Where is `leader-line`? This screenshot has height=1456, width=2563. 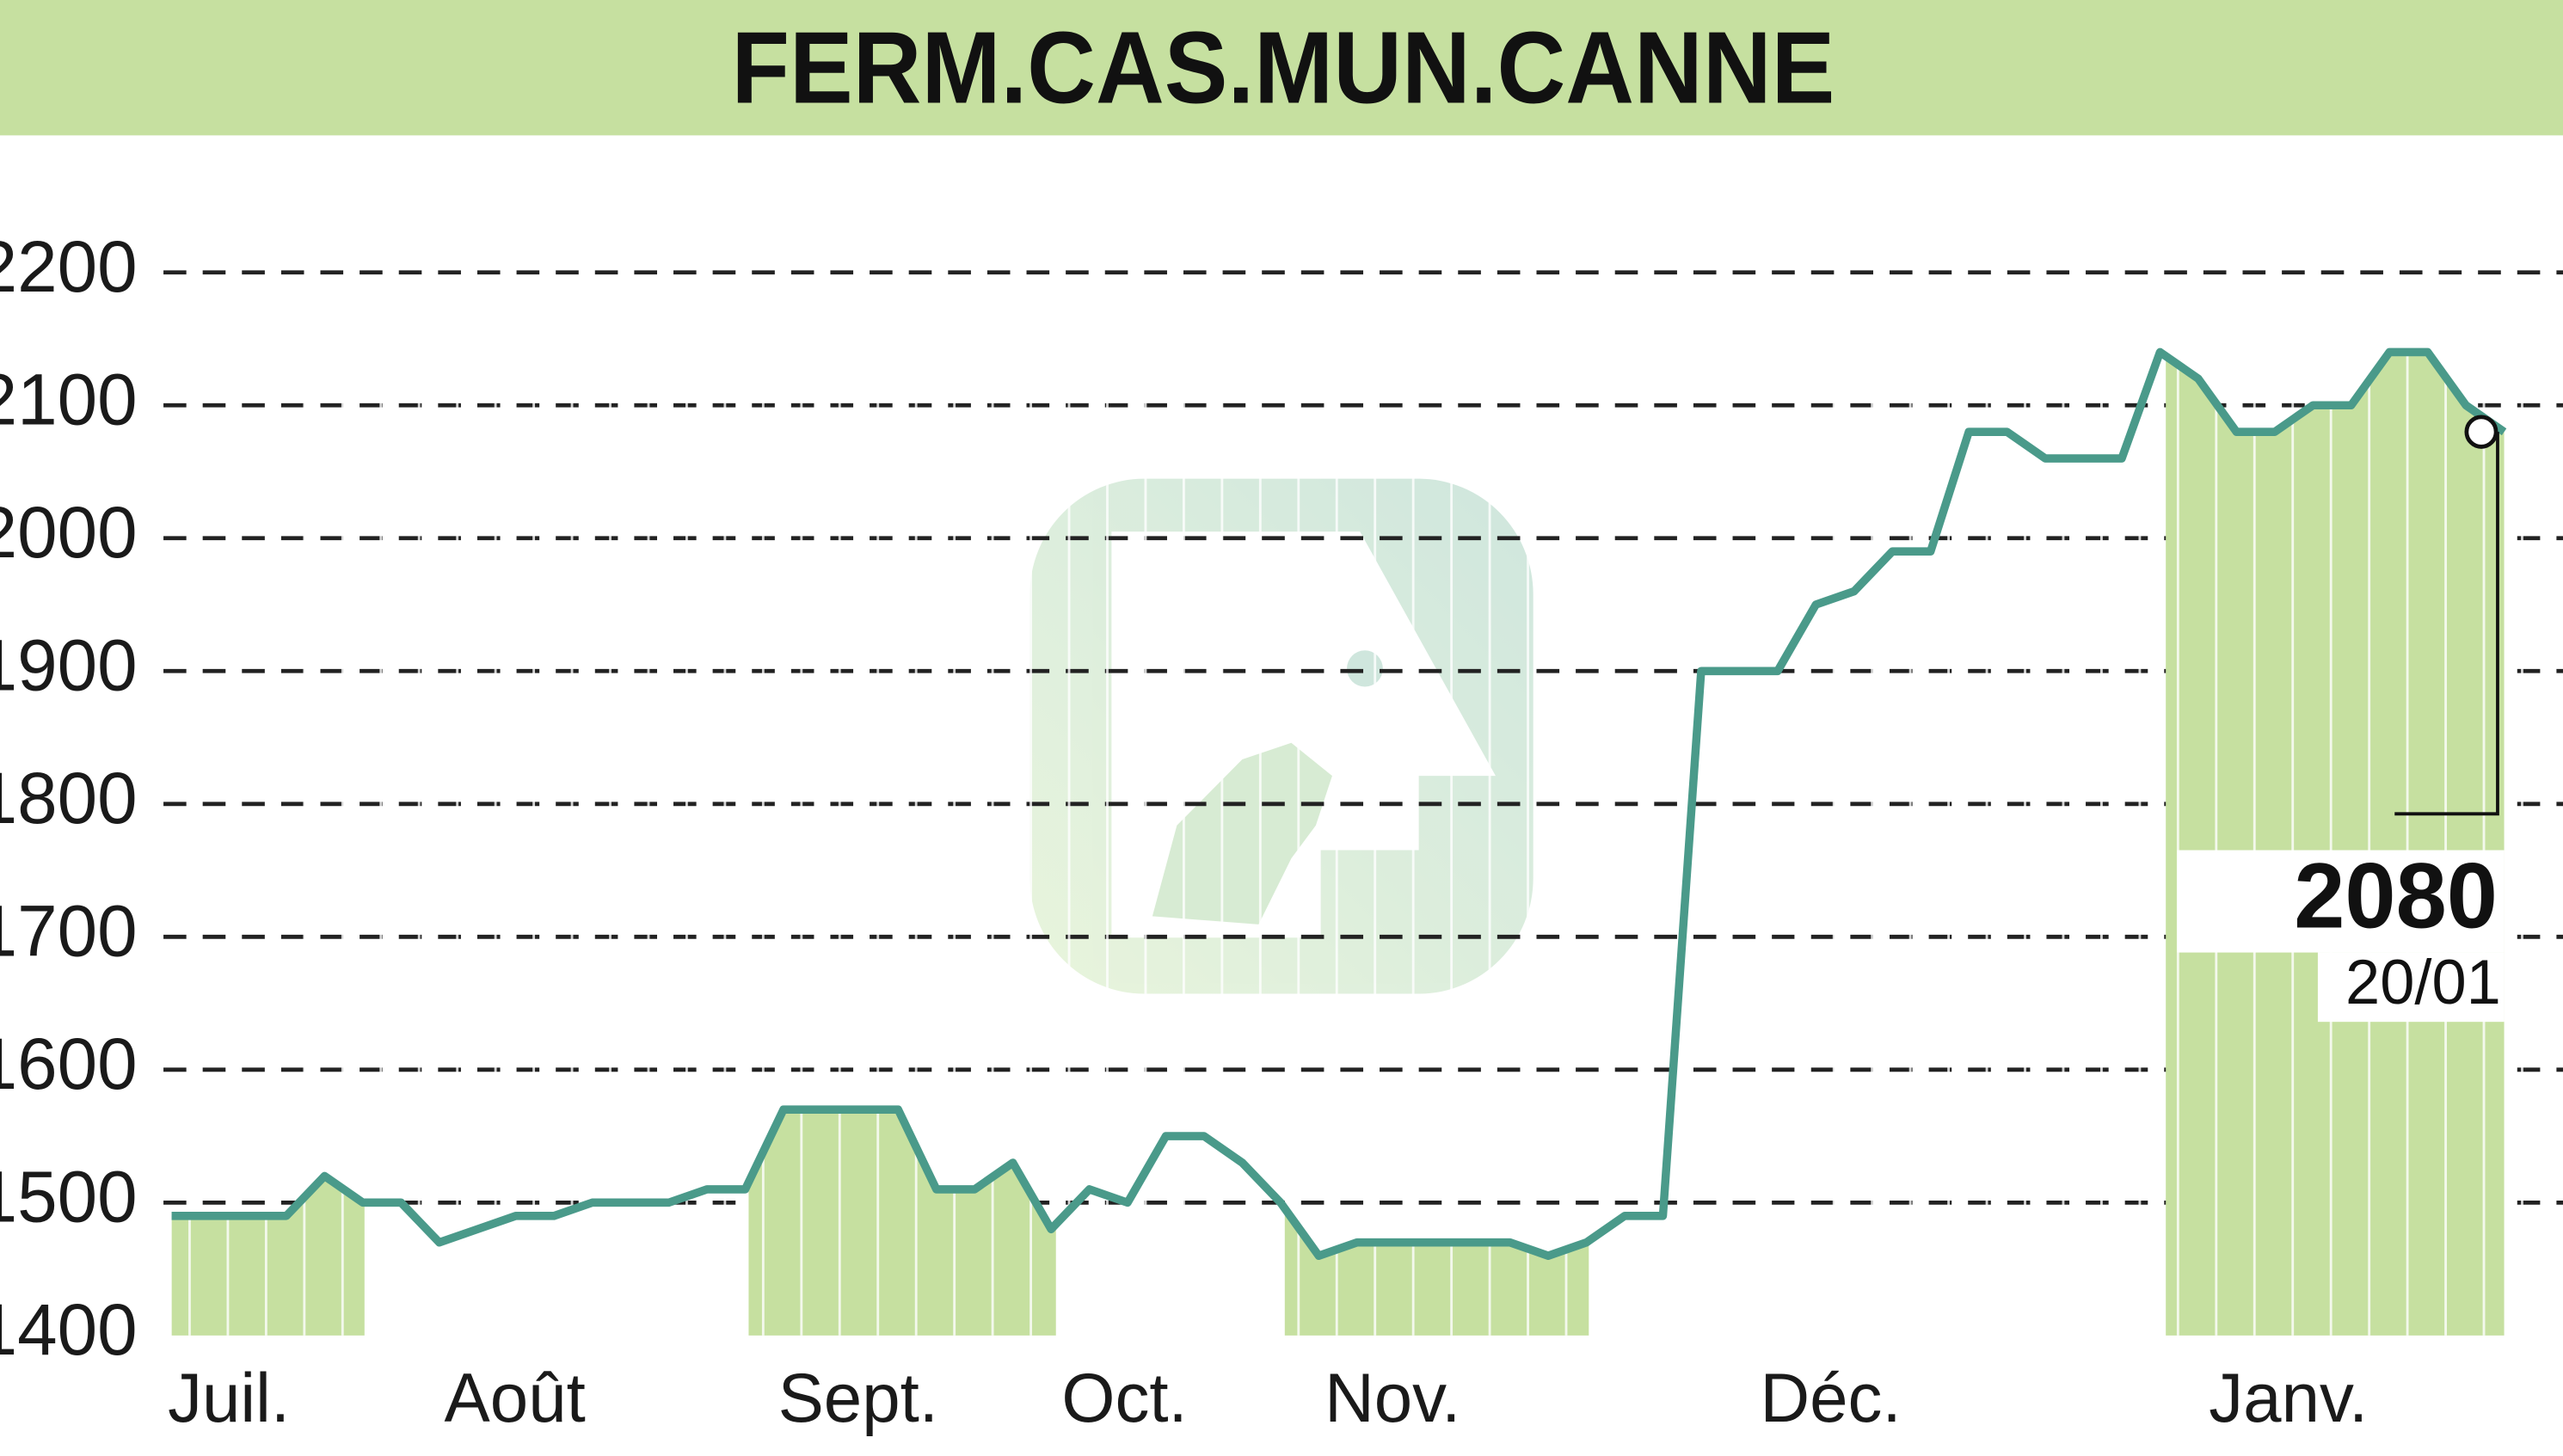
leader-line is located at coordinates (2446, 624).